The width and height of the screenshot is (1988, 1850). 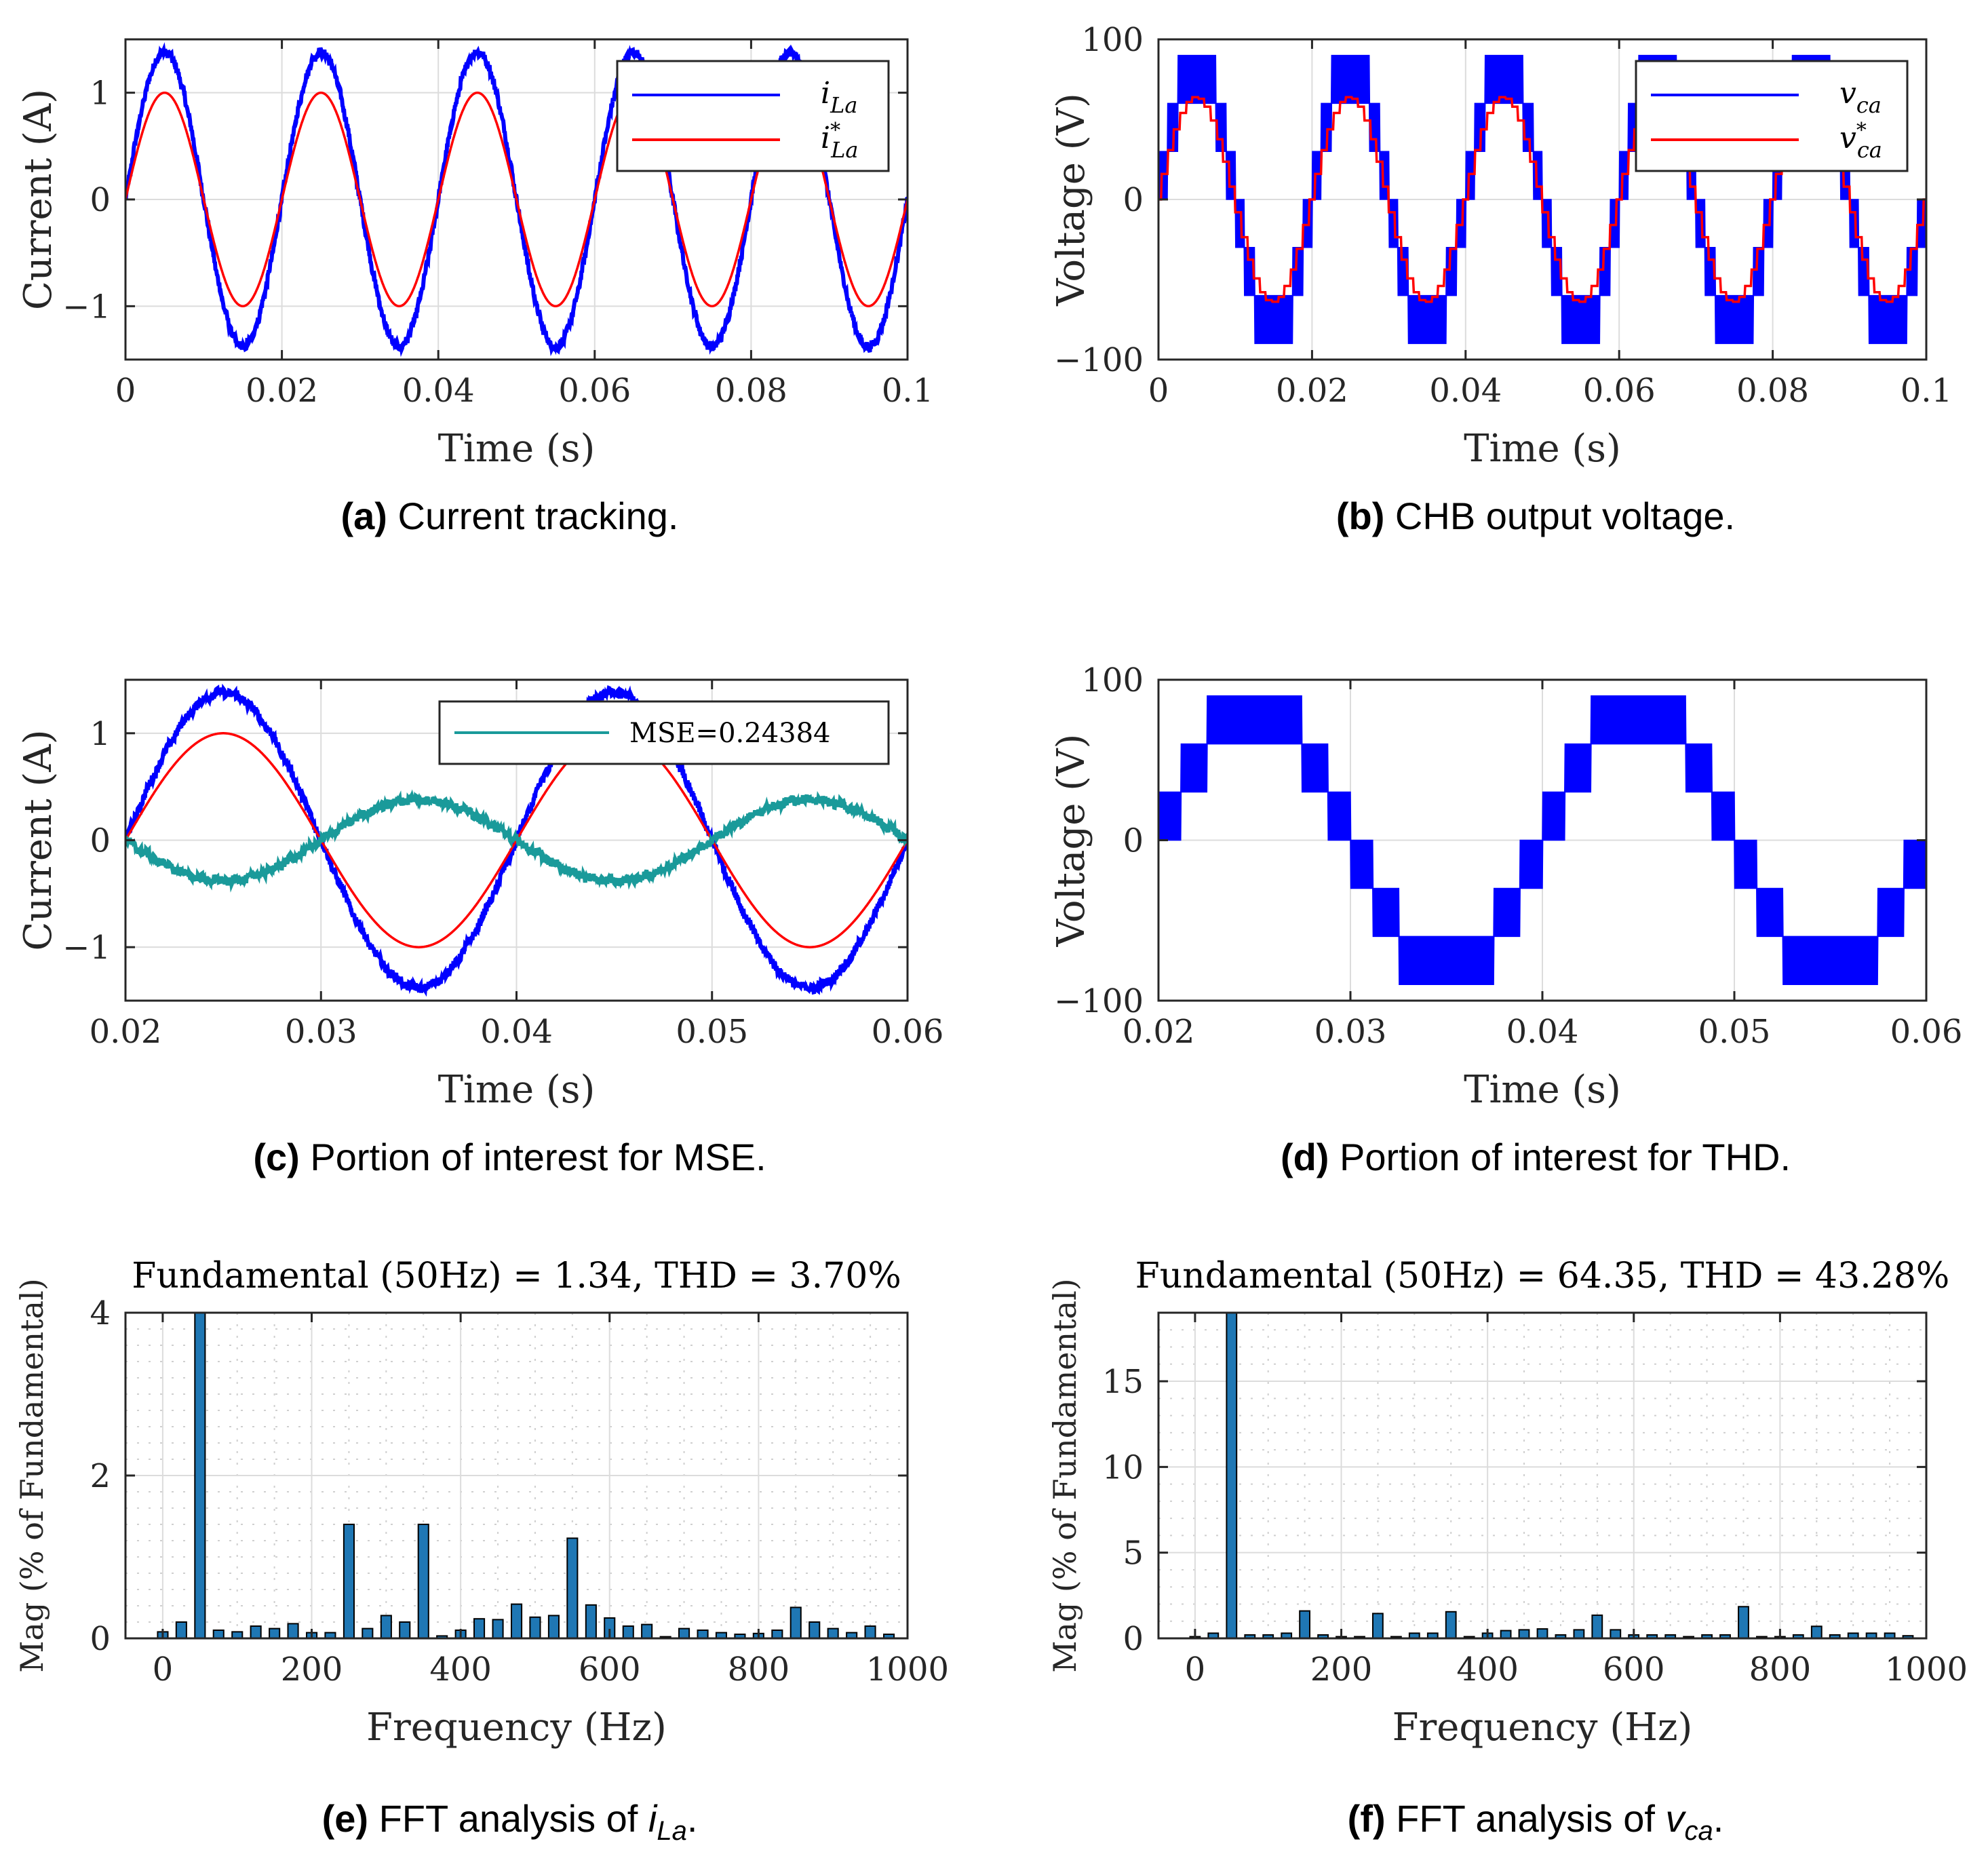 I want to click on legend-label: vca, so click(x=1860, y=97).